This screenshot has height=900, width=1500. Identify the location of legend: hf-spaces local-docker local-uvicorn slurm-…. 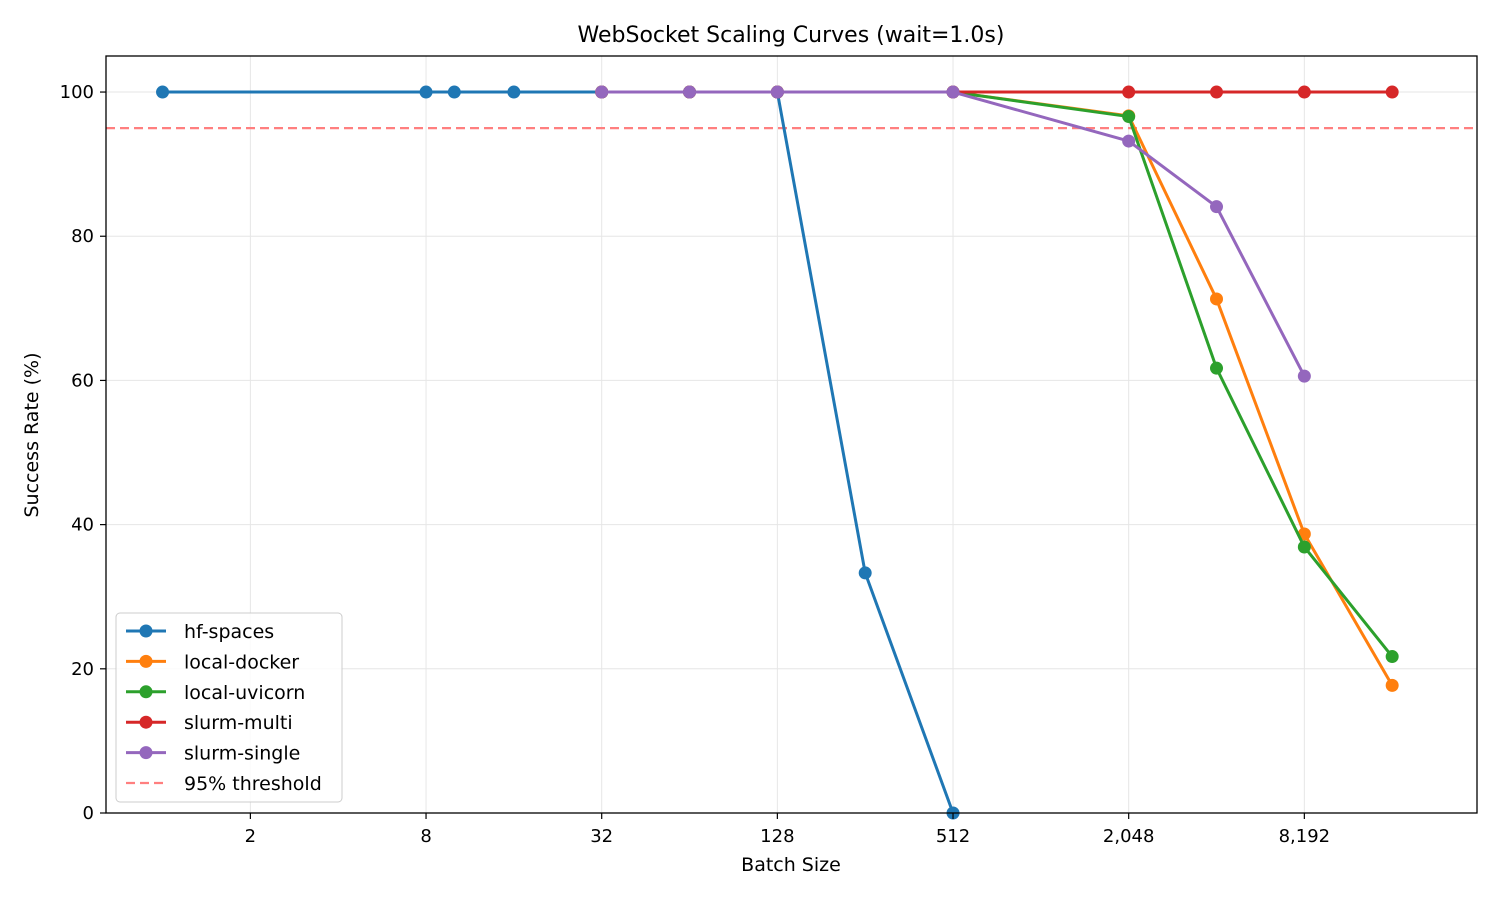
(229, 707).